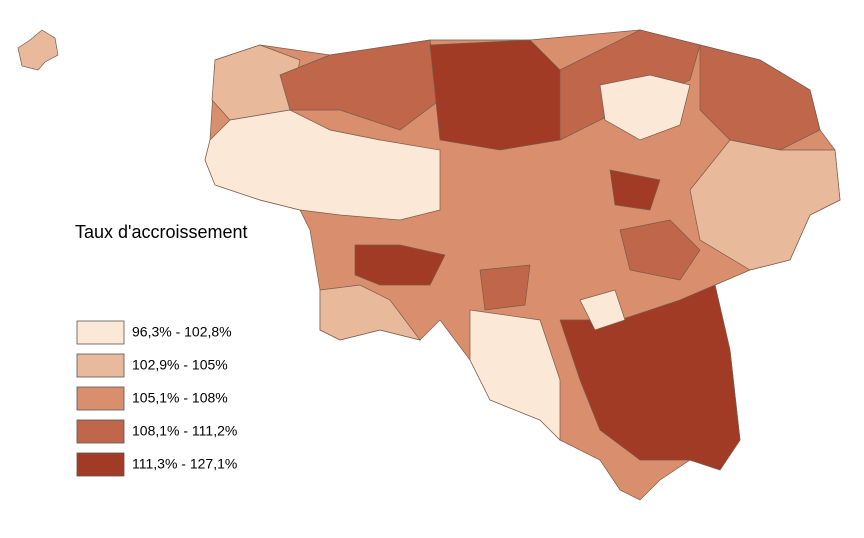 The height and width of the screenshot is (538, 864). I want to click on islet, so click(38, 50).